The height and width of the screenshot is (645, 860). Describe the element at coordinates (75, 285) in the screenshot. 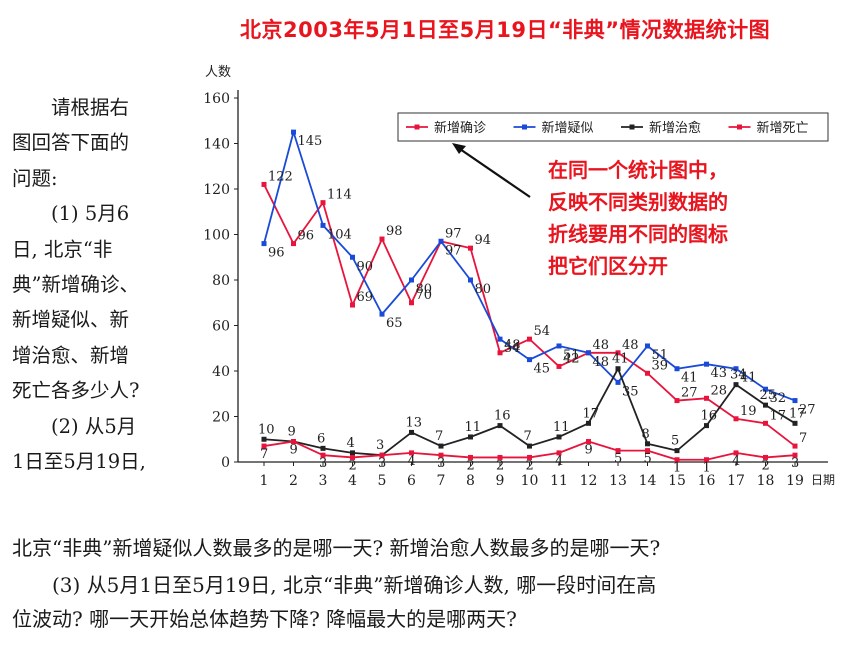

I see `q1-line-3: 典”新增确诊、` at that location.